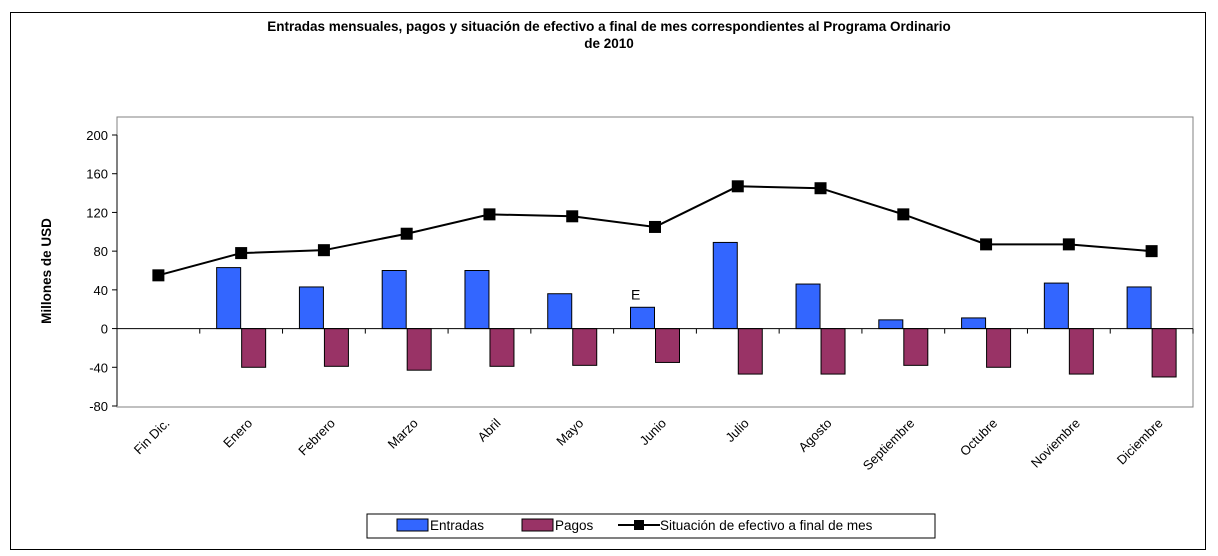  Describe the element at coordinates (152, 437) in the screenshot. I see `x-tick-label: Fin Dic.` at that location.